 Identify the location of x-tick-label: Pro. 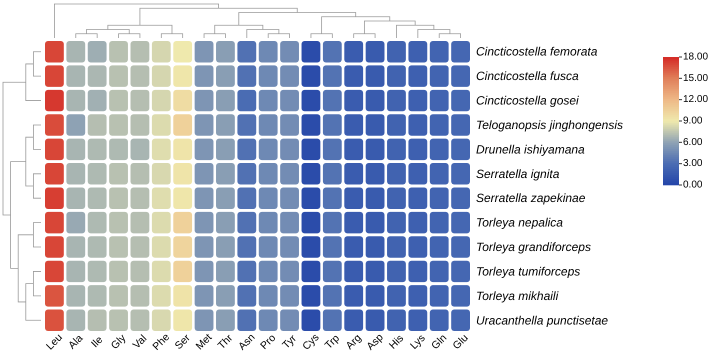
(268, 342).